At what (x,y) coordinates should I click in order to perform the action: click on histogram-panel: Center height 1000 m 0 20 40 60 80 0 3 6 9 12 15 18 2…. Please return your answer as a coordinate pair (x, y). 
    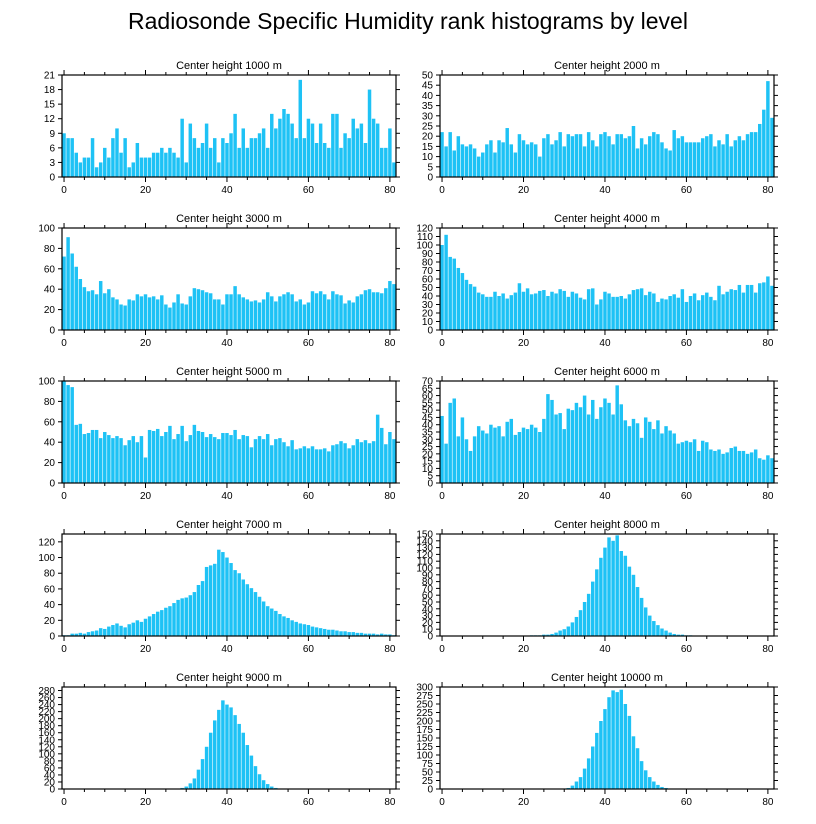
    Looking at the image, I should click on (222, 128).